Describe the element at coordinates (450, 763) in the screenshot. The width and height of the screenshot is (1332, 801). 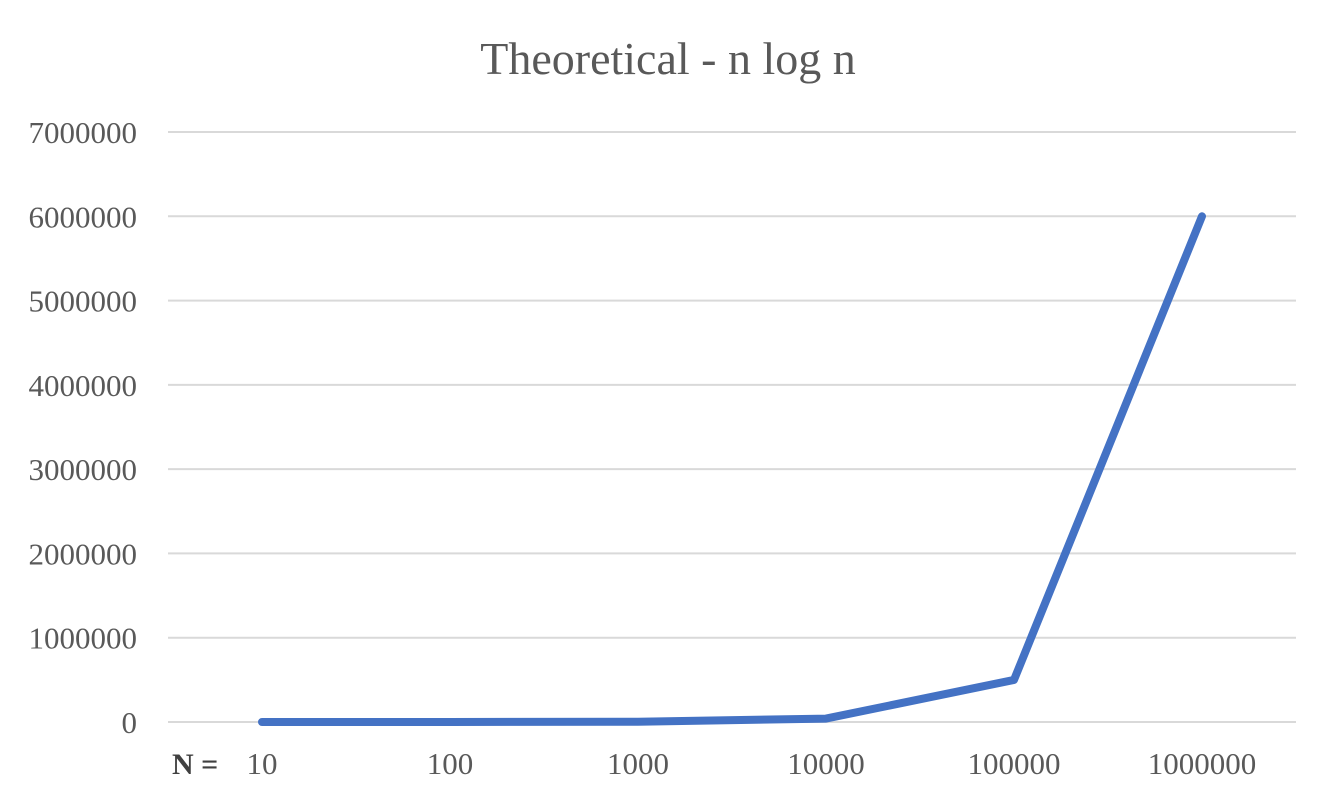
I see `x-tick-label: 100` at that location.